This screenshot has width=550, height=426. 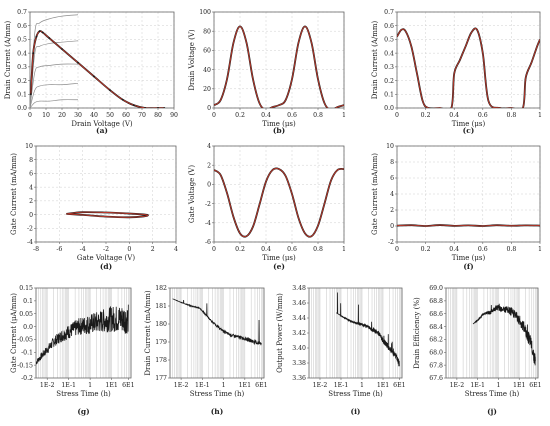 What do you see at coordinates (59, 249) in the screenshot?
I see `x-tick-label: -6` at bounding box center [59, 249].